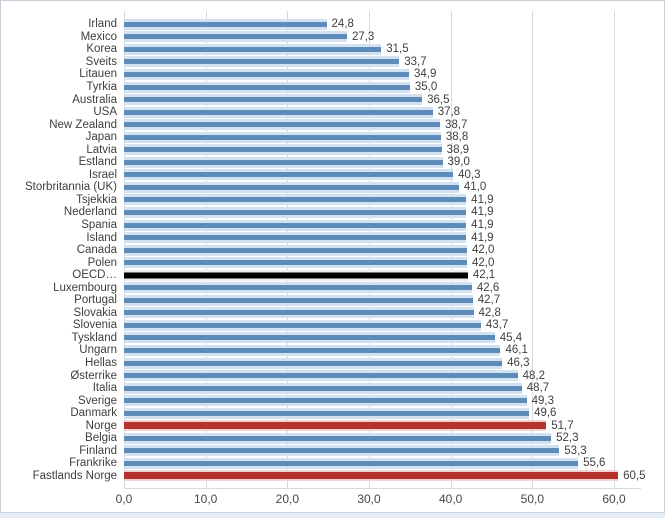 The height and width of the screenshot is (518, 665). What do you see at coordinates (101, 237) in the screenshot?
I see `category-label: Island` at bounding box center [101, 237].